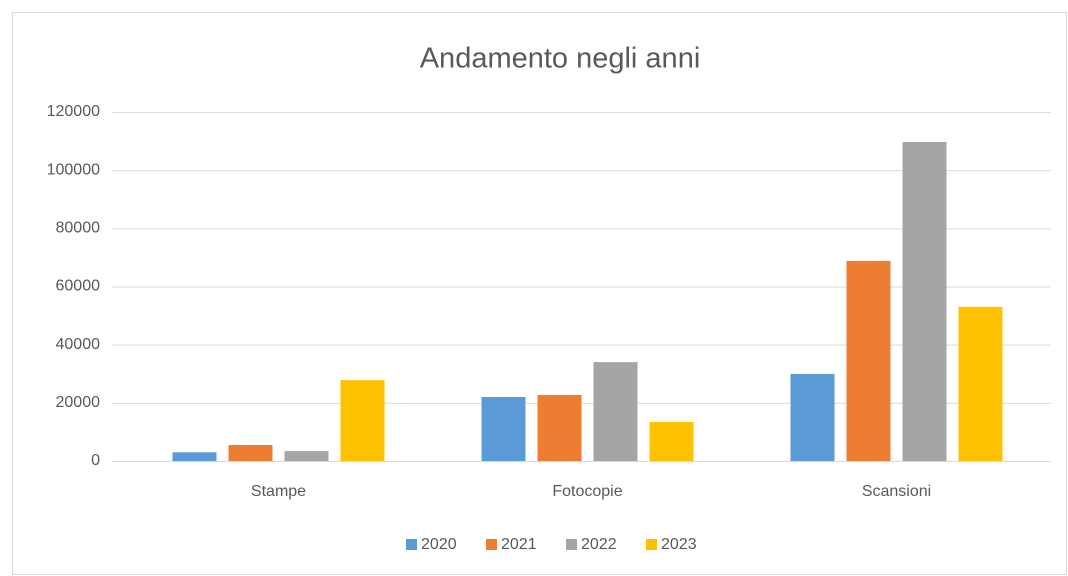 This screenshot has width=1068, height=576. Describe the element at coordinates (78, 344) in the screenshot. I see `y-tick-label: 40000` at that location.